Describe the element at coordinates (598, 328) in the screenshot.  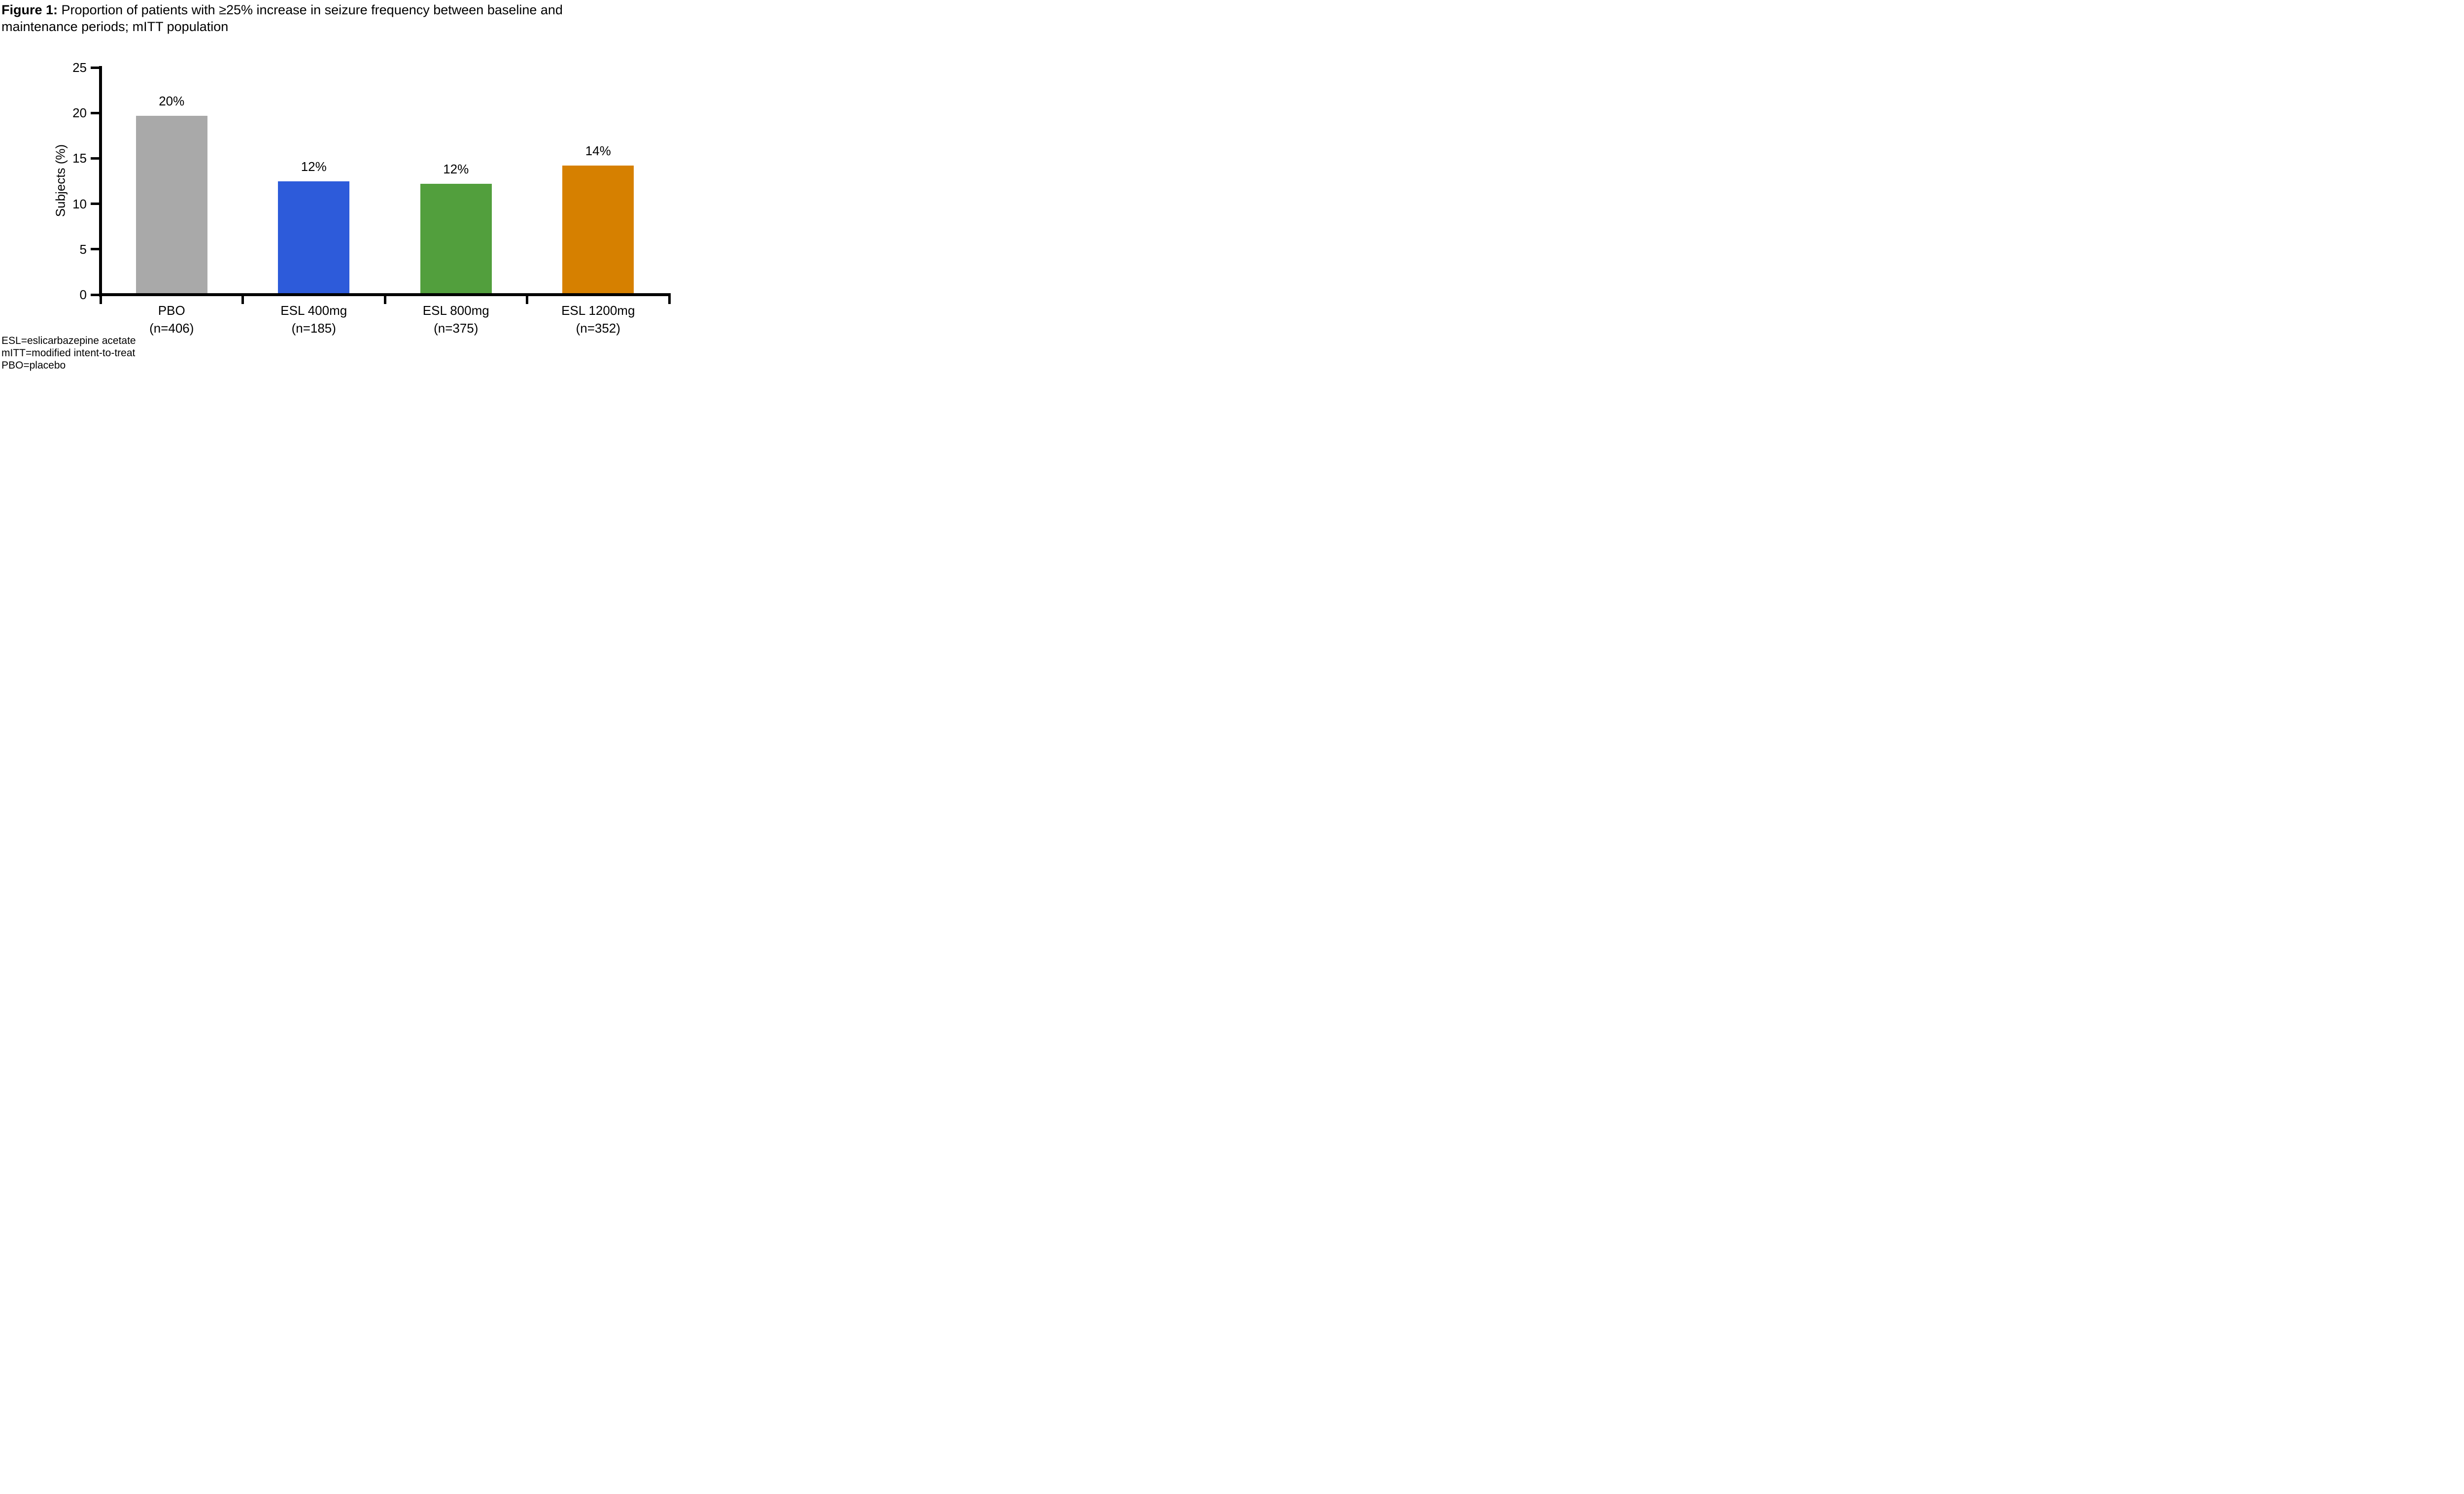
I see `category-n-count: (n=352)` at that location.